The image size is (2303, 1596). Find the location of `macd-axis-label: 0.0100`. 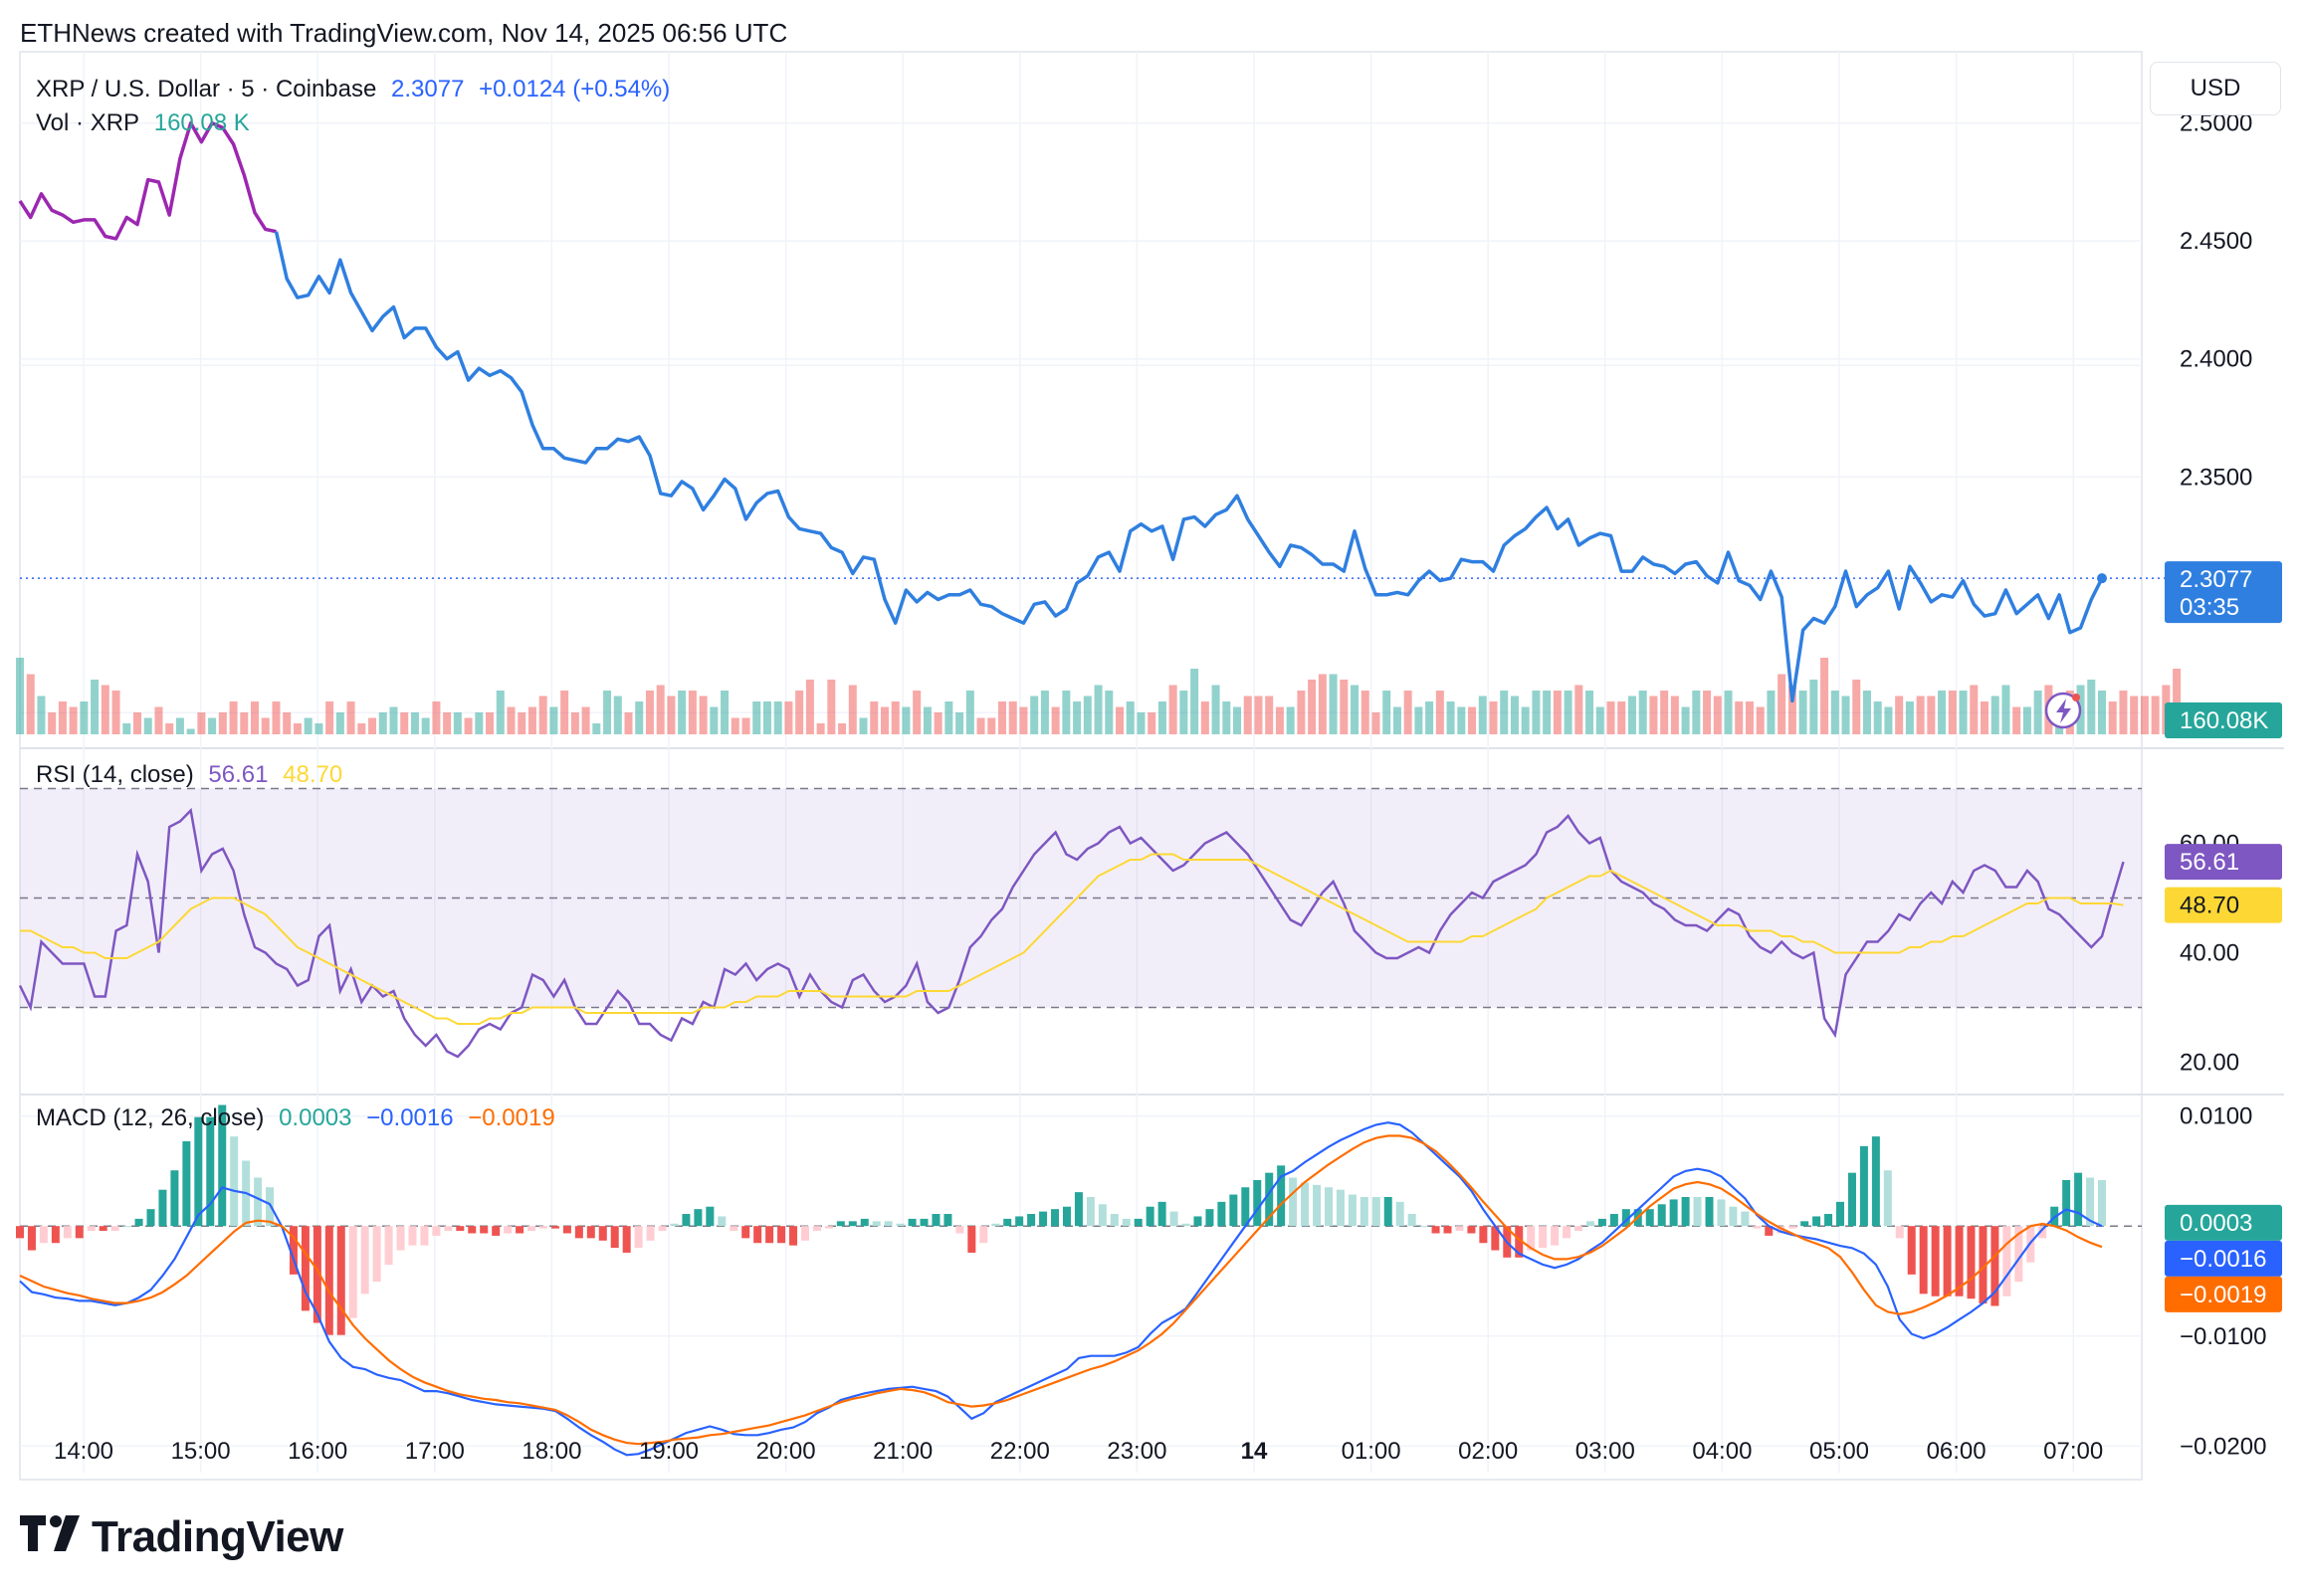

macd-axis-label: 0.0100 is located at coordinates (2216, 1117).